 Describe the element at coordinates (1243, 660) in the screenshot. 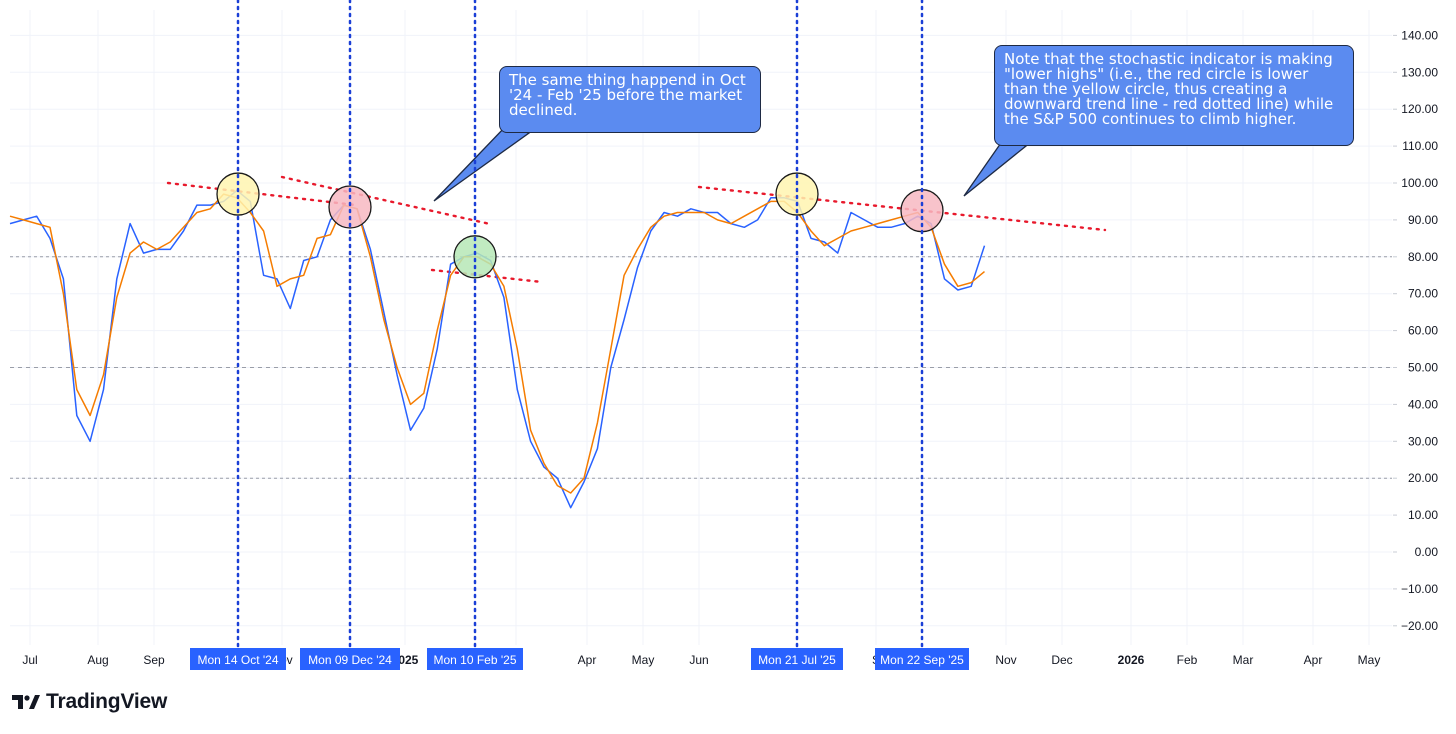

I see `x-tick-label: Mar` at that location.